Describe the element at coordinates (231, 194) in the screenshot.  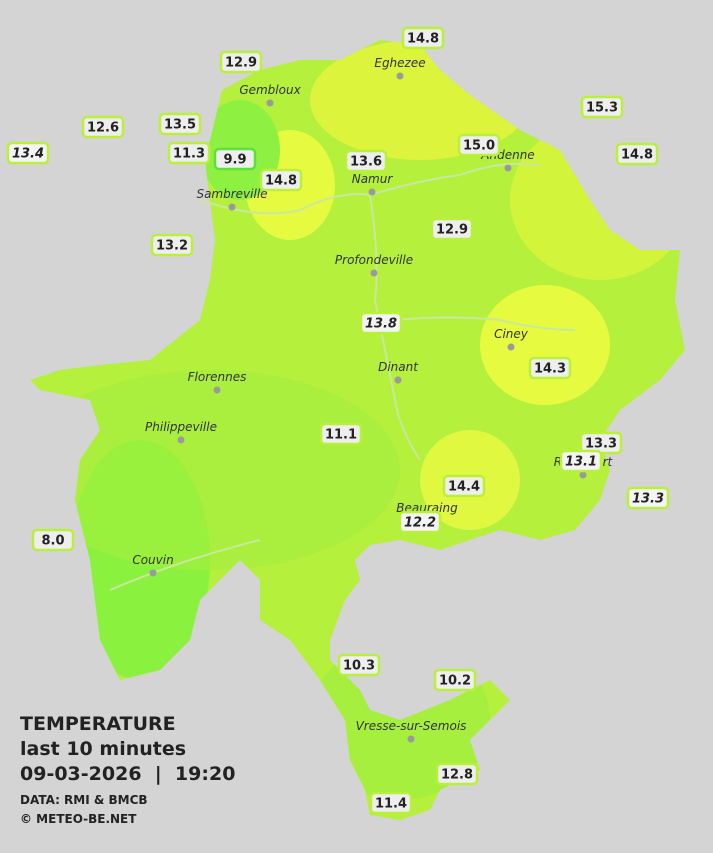
I see `city-label: Sambreville` at that location.